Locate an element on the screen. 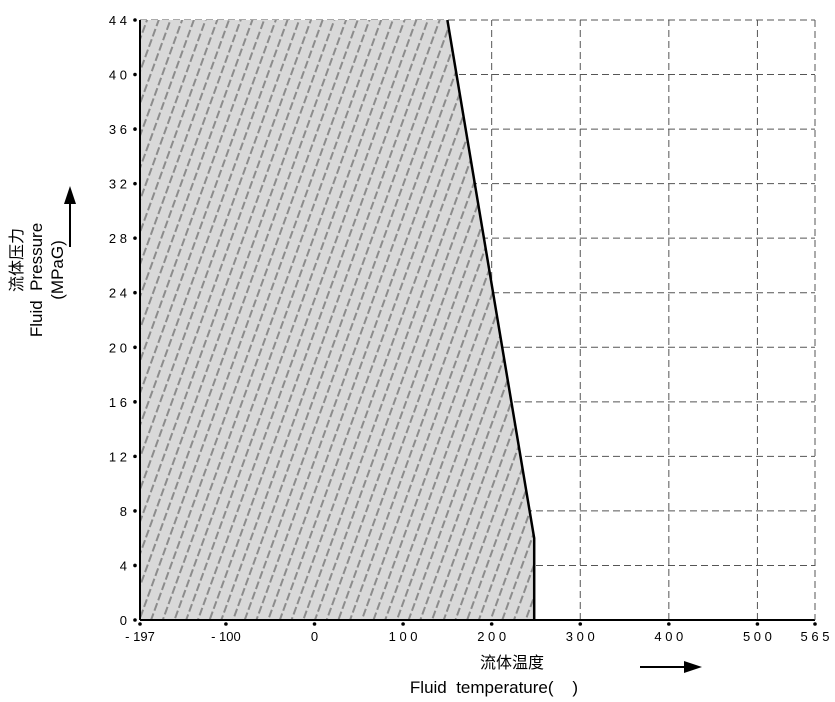  x-axis-label-english: Fluid temperature( ) is located at coordinates (494, 687).